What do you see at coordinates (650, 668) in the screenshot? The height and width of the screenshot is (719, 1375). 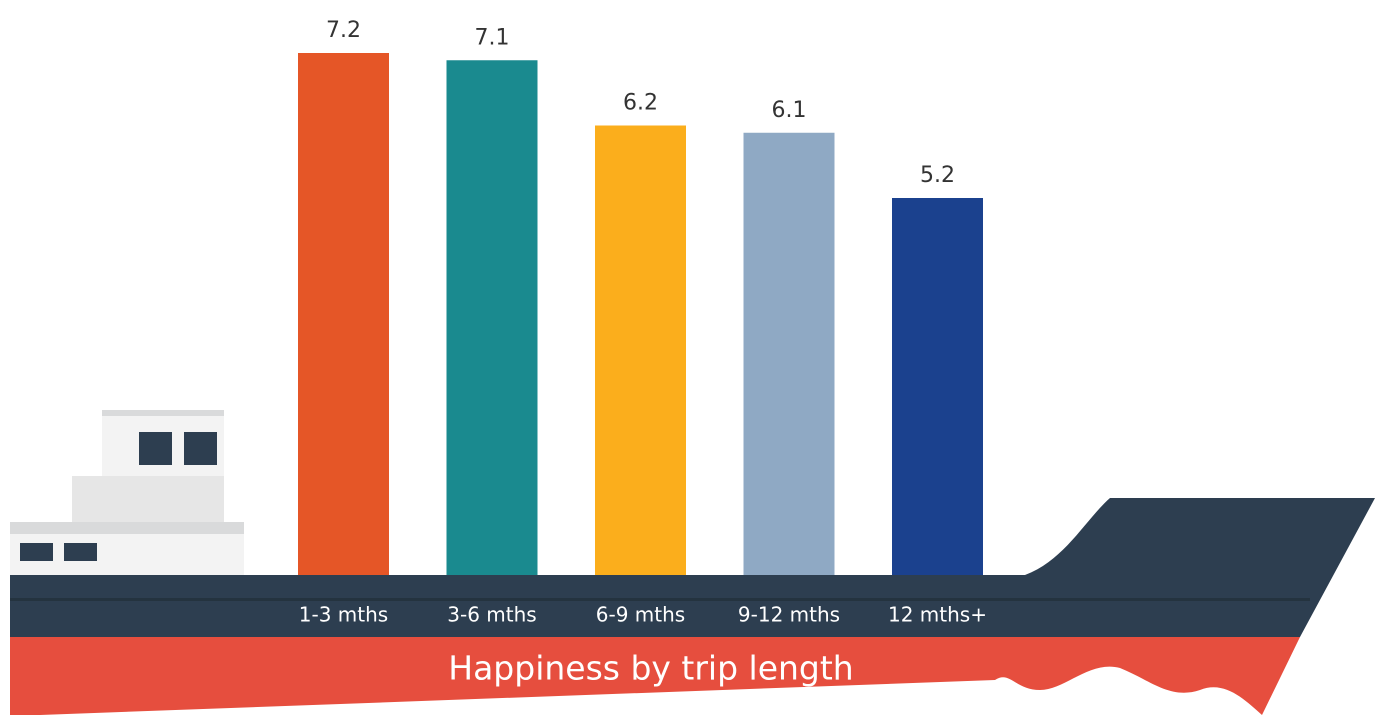 I see `chart-title: Happiness by trip length` at bounding box center [650, 668].